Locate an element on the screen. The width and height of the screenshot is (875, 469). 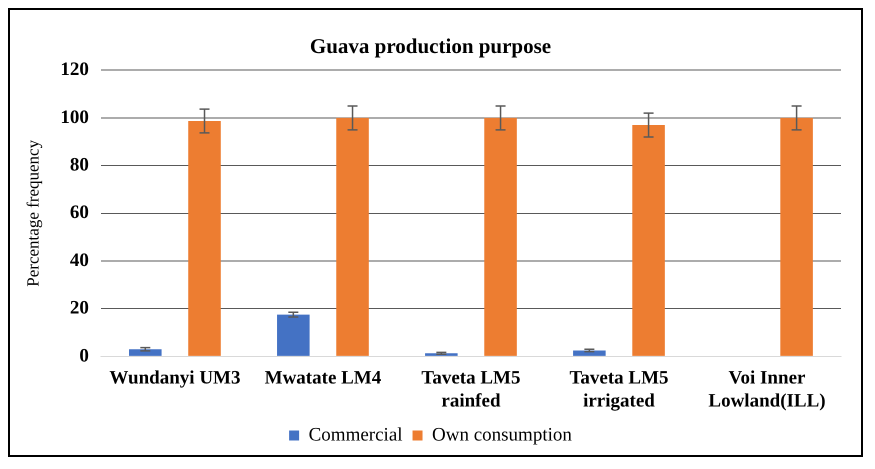
y-tick-label: 120 is located at coordinates (74, 69).